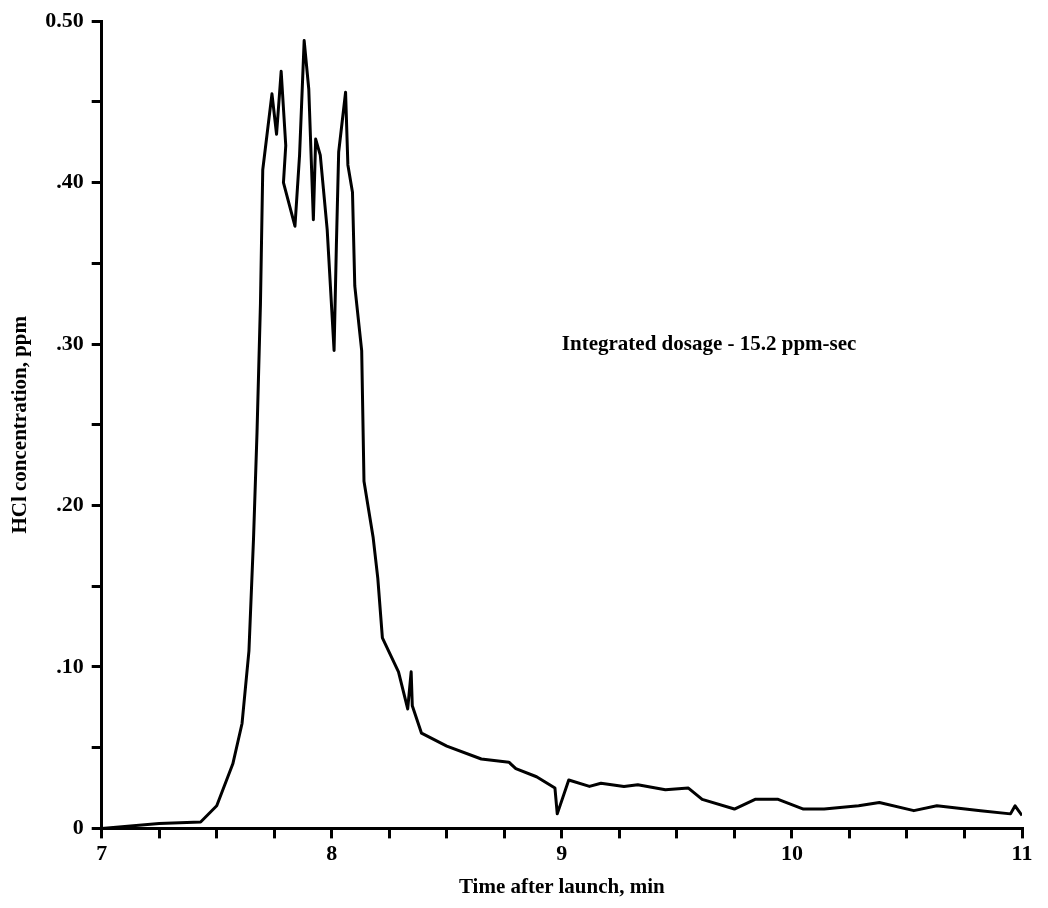  What do you see at coordinates (19, 424) in the screenshot?
I see `y-axis-title: HCl concentration, ppm` at bounding box center [19, 424].